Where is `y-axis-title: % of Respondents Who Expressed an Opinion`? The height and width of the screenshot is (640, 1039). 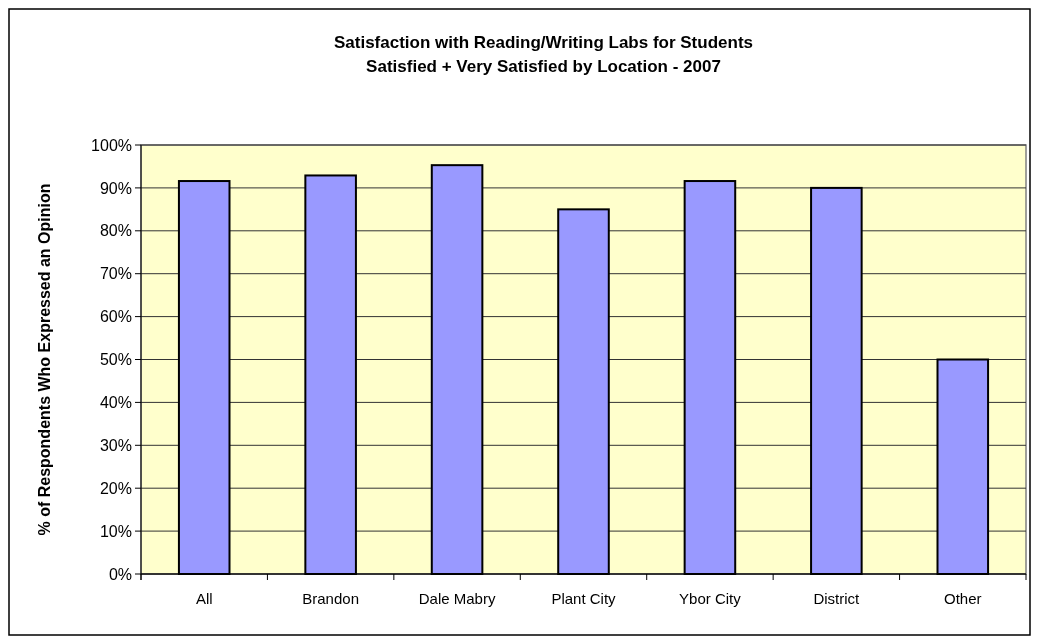
y-axis-title: % of Respondents Who Expressed an Opinion is located at coordinates (44, 359).